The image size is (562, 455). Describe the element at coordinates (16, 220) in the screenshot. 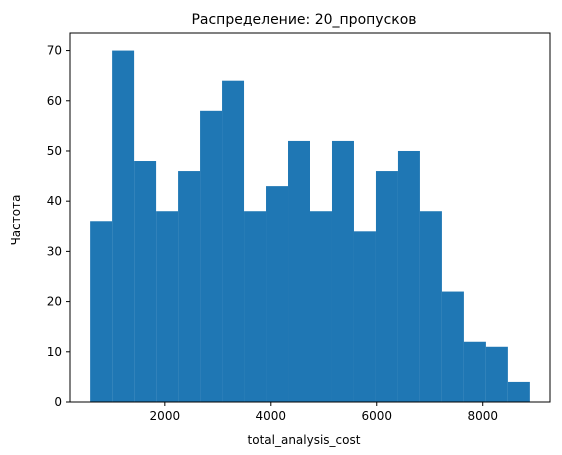

I see `y-axis-label: Частота` at that location.